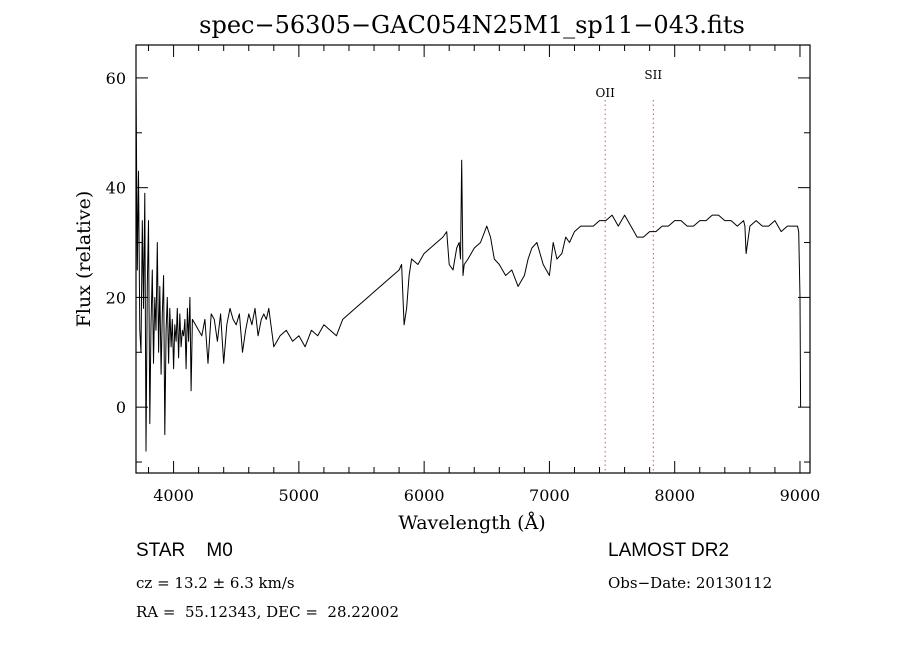 Image resolution: width=900 pixels, height=650 pixels. I want to click on x-tick-label: 4000, so click(173, 495).